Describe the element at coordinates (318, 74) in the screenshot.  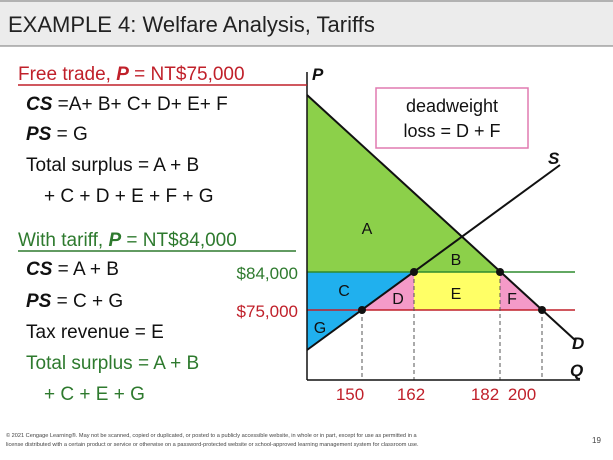
I see `axis-label-p: P` at that location.